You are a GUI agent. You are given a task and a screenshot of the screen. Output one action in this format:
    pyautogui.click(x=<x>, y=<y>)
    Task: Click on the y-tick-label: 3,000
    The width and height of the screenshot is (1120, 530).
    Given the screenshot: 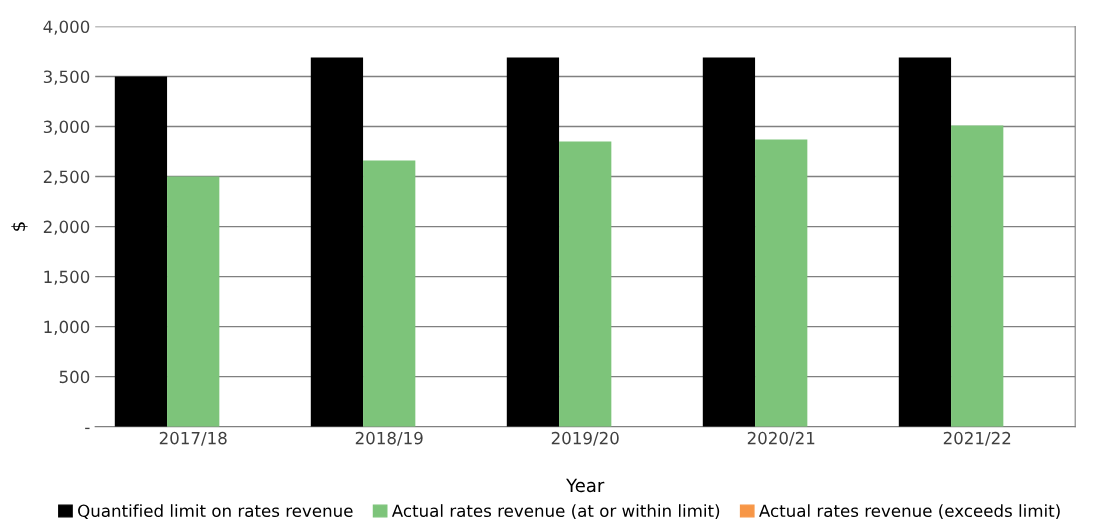 What is the action you would take?
    pyautogui.click(x=66, y=127)
    